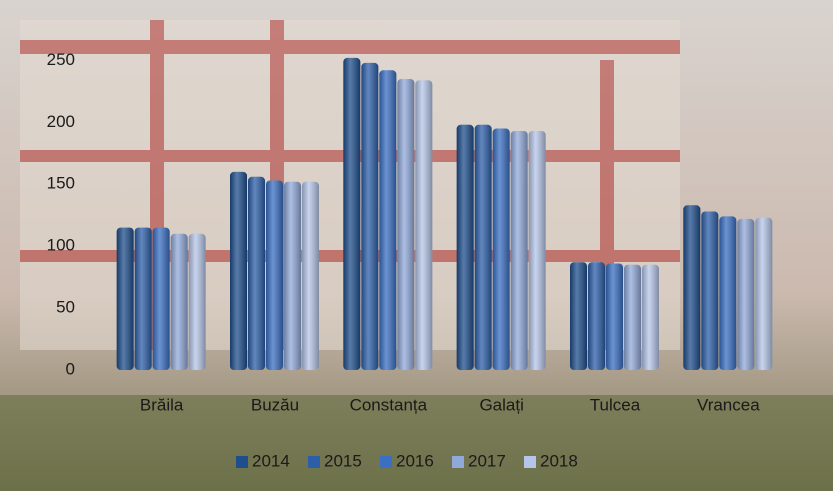  Describe the element at coordinates (343, 460) in the screenshot. I see `legend-label: 2015` at that location.